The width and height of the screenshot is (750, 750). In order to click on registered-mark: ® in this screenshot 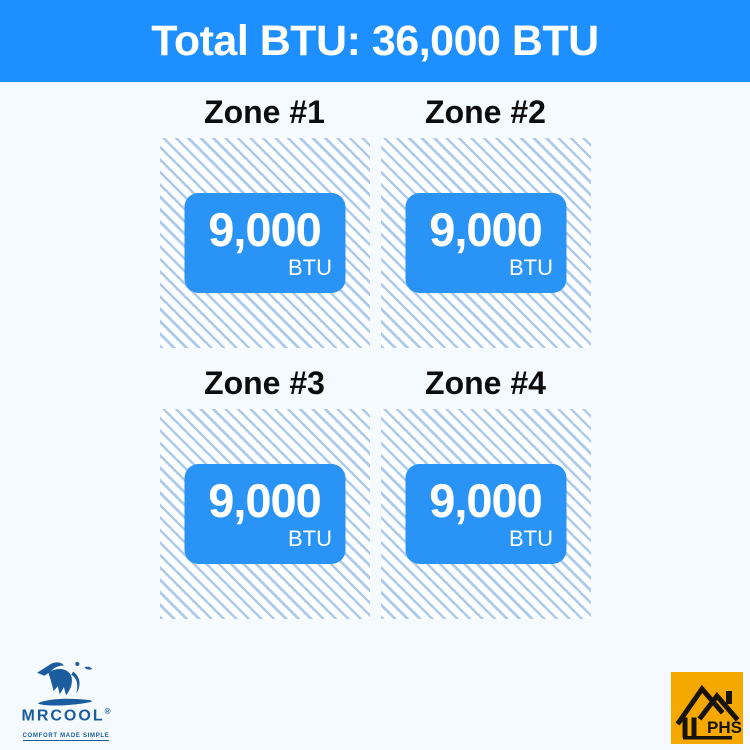, I will do `click(107, 711)`.